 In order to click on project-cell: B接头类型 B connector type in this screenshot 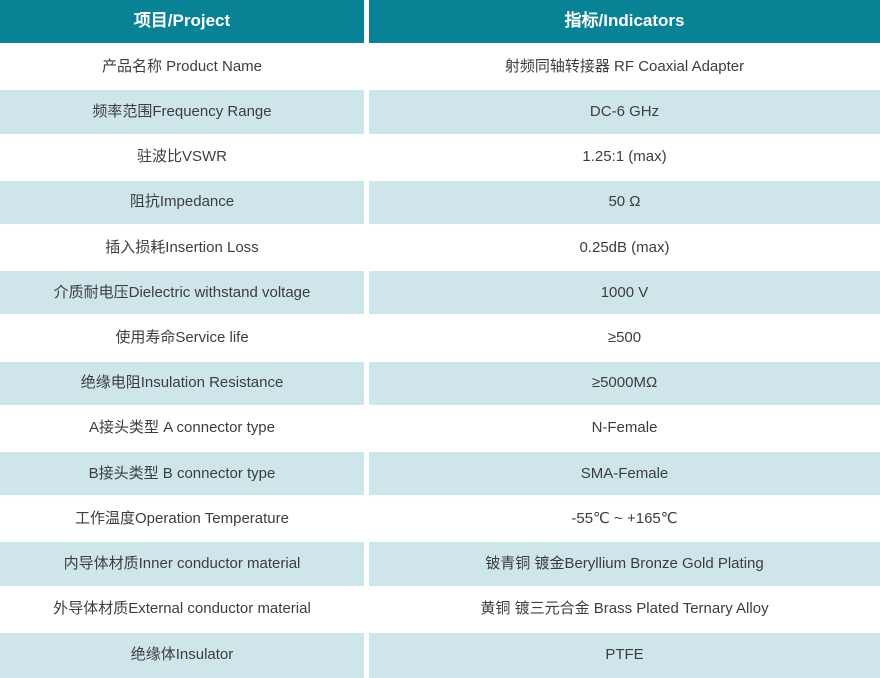, I will do `click(182, 475)`.